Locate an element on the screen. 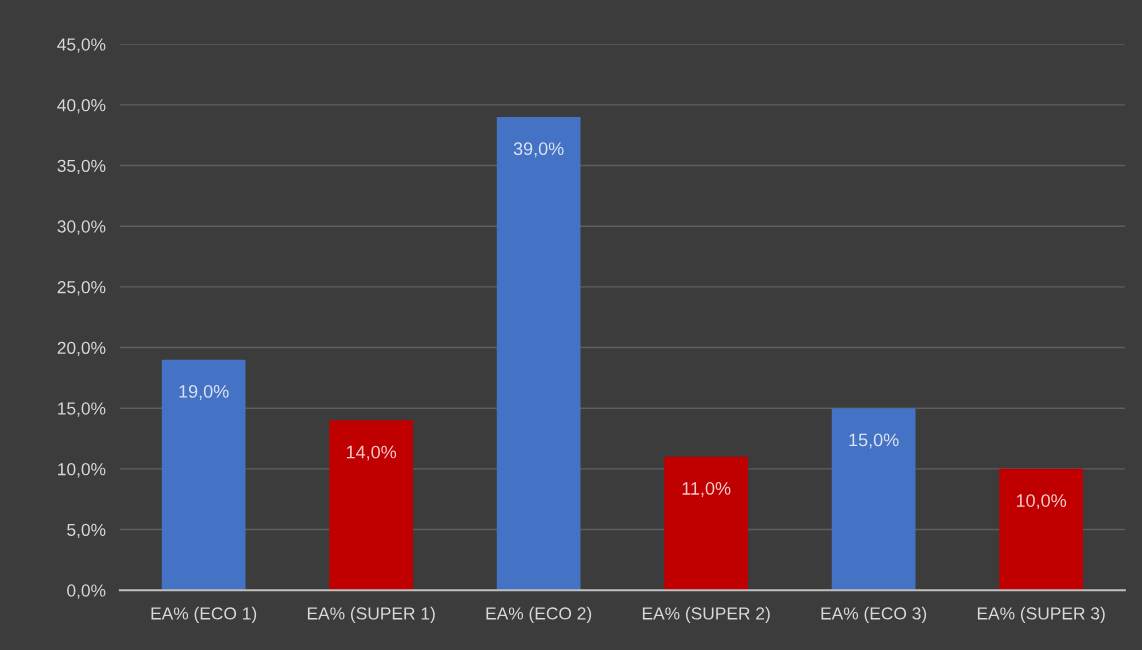 The height and width of the screenshot is (650, 1142). data-label: 11,0% is located at coordinates (706, 489).